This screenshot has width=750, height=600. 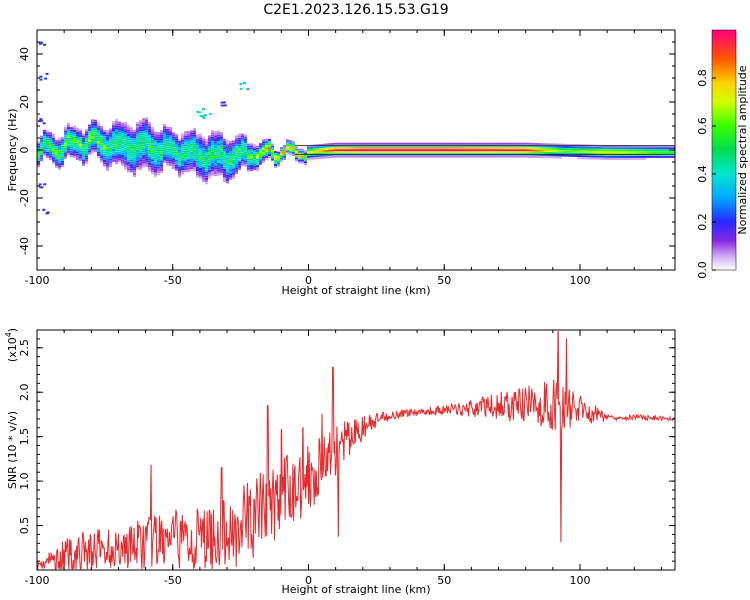 I want to click on spectrogram-y-label: Frequency (Hz), so click(x=12, y=150).